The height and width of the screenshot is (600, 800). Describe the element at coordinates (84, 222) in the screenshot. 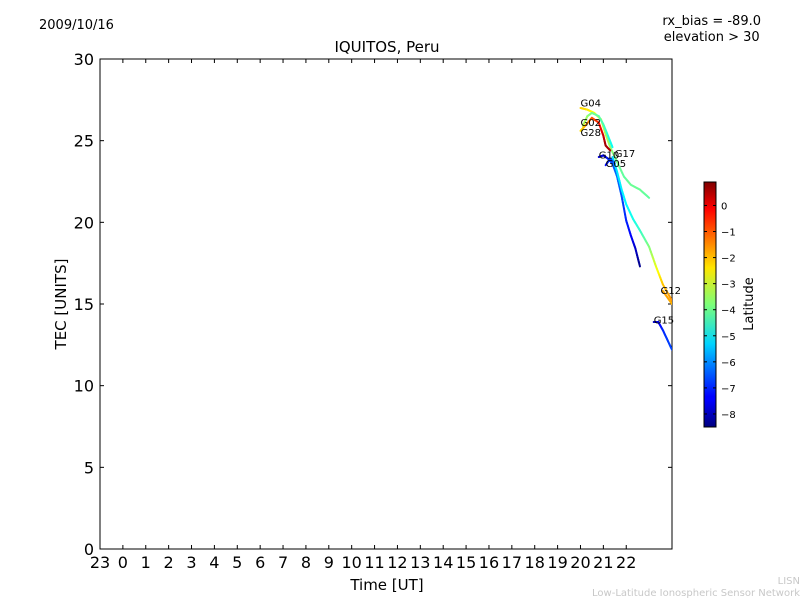

I see `y-tick-label: 20` at that location.